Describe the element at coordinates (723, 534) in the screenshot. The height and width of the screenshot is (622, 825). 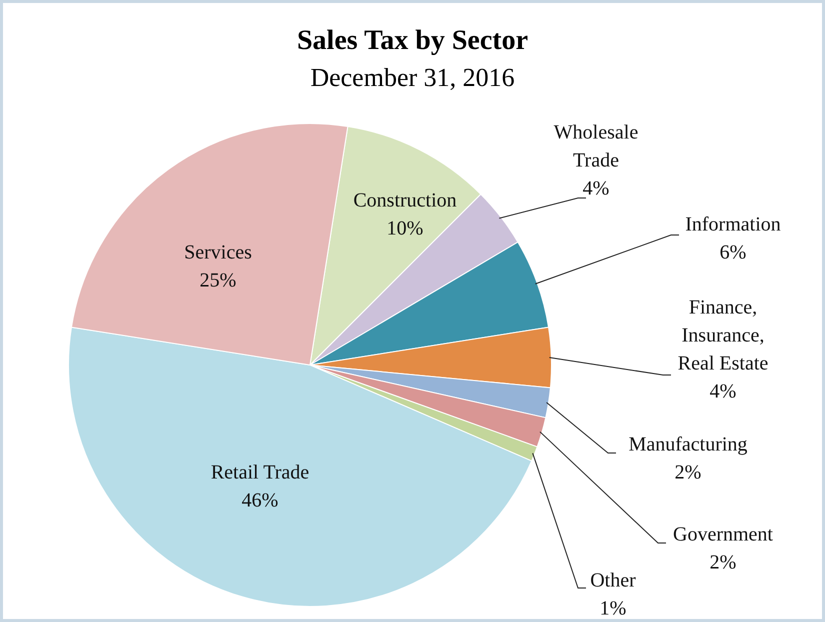
I see `slice-label: Government` at that location.